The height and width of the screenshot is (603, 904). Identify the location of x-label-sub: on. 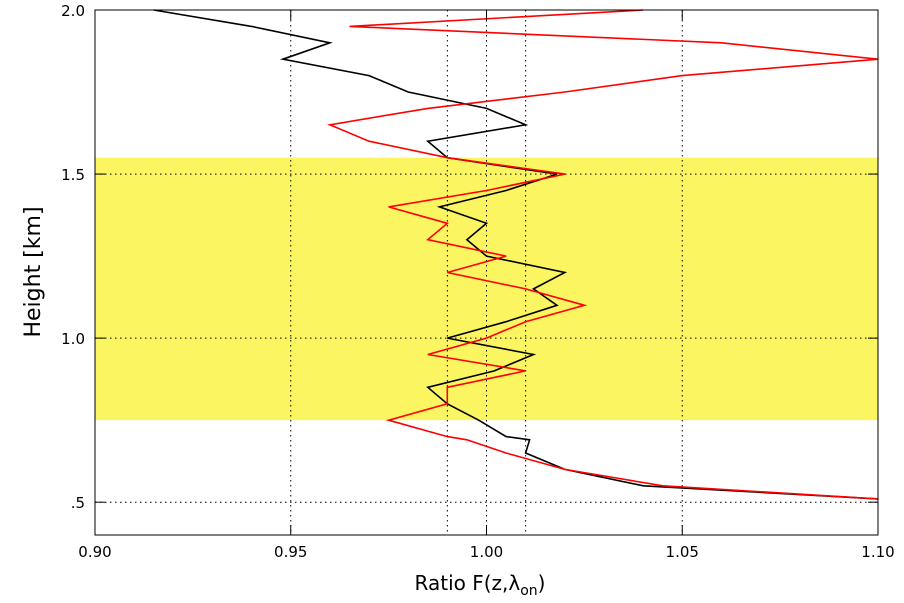
(528, 591).